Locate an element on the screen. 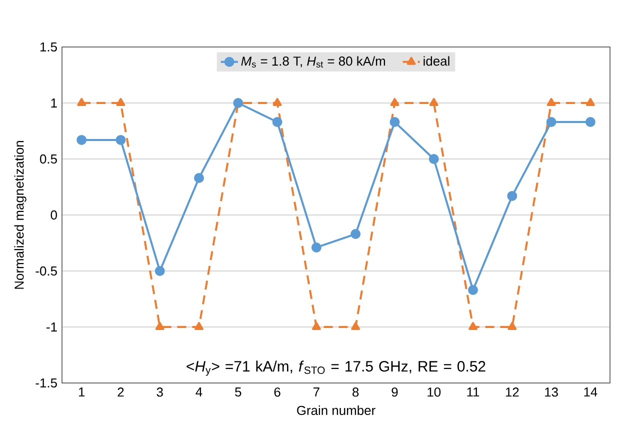 The width and height of the screenshot is (632, 425). x-tick-label: 11 is located at coordinates (473, 392).